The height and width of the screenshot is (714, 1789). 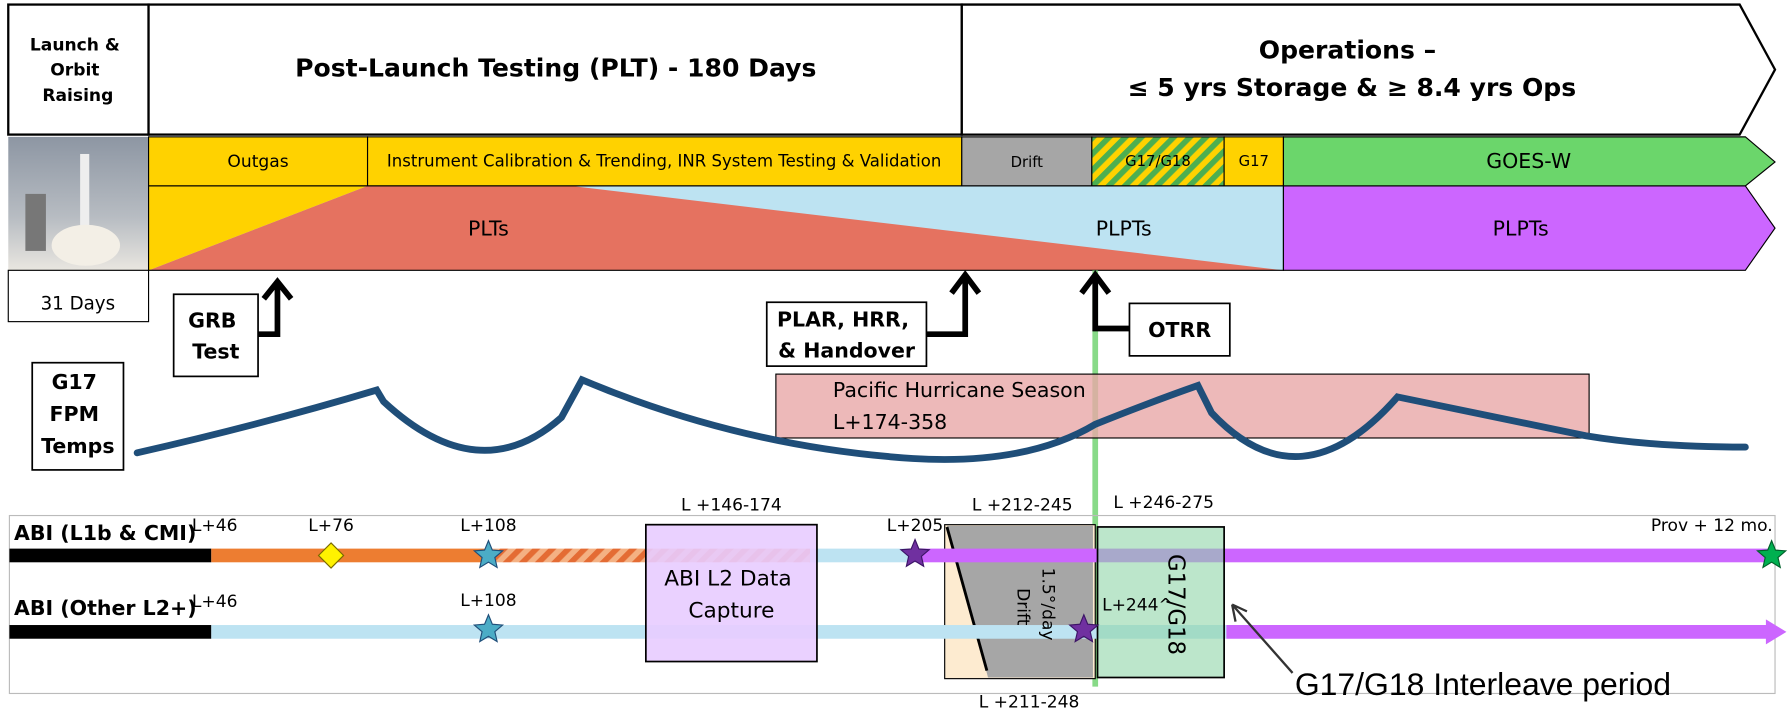 I want to click on calibration-bar, so click(x=664, y=161).